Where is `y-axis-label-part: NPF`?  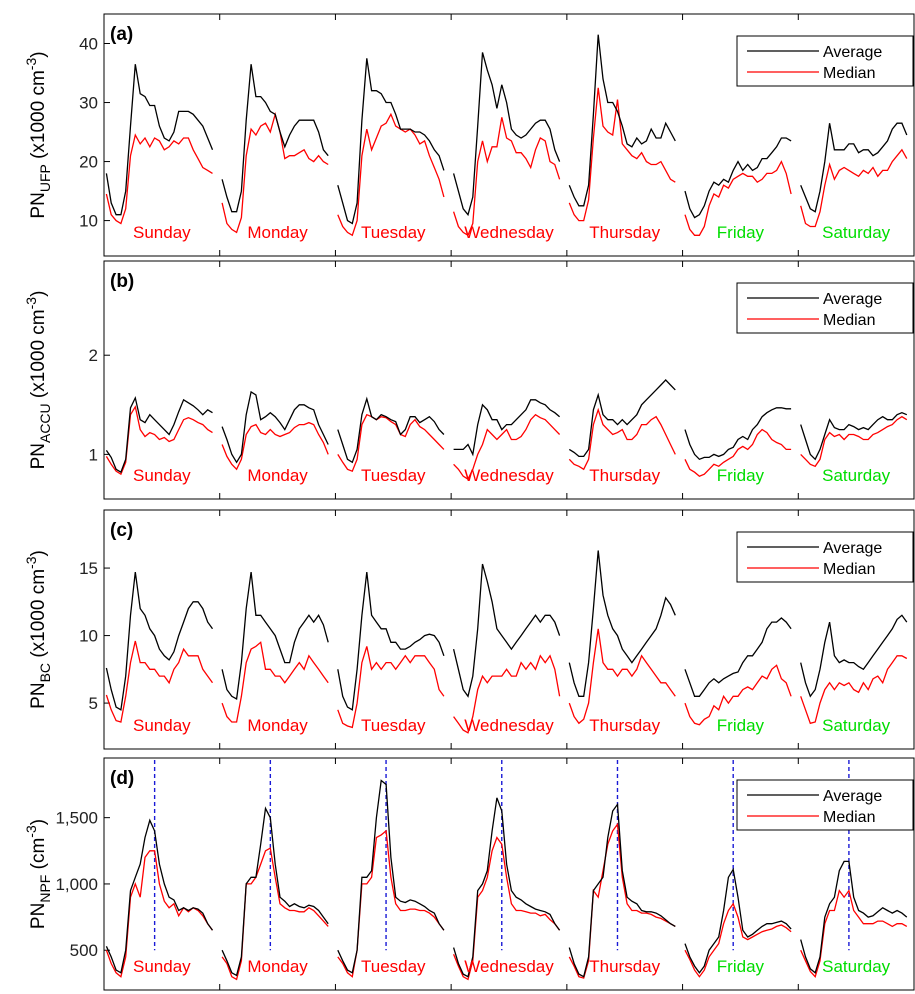
y-axis-label-part: NPF is located at coordinates (45, 889).